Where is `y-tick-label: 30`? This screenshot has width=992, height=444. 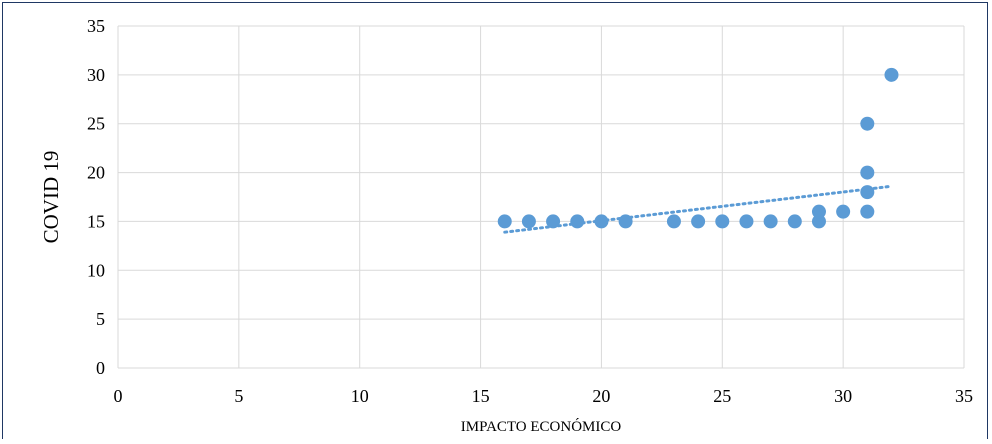
y-tick-label: 30 is located at coordinates (96, 75).